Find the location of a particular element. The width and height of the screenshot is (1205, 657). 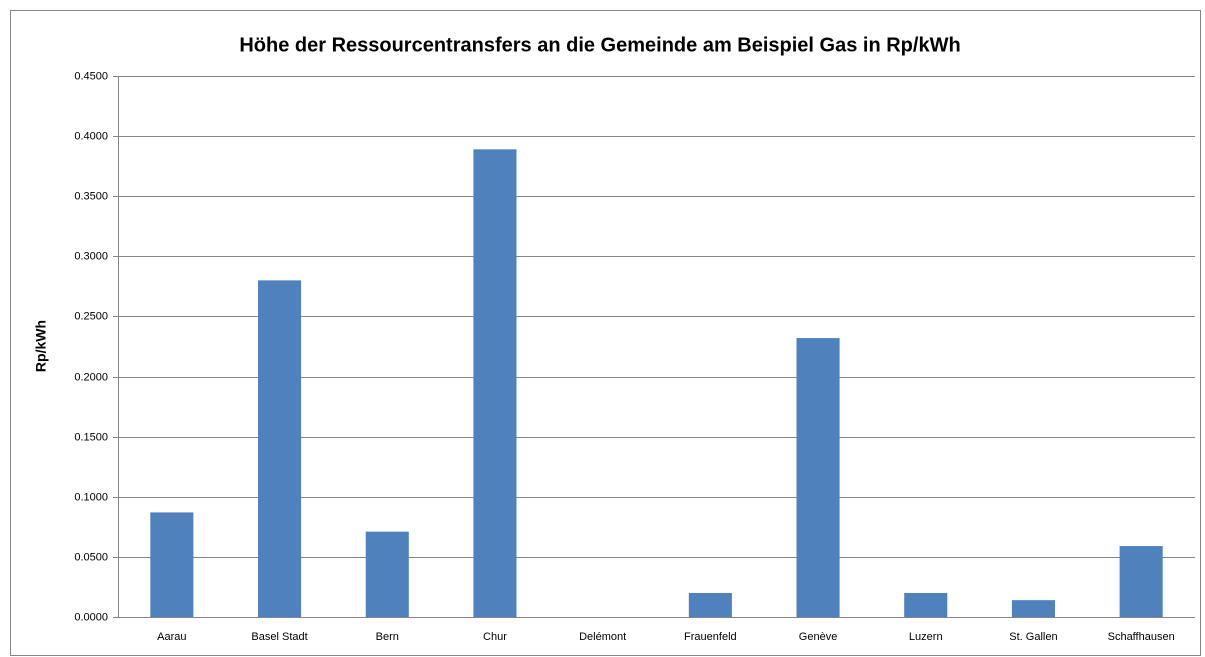

x-tick-label: Schaffhausen is located at coordinates (1141, 637).